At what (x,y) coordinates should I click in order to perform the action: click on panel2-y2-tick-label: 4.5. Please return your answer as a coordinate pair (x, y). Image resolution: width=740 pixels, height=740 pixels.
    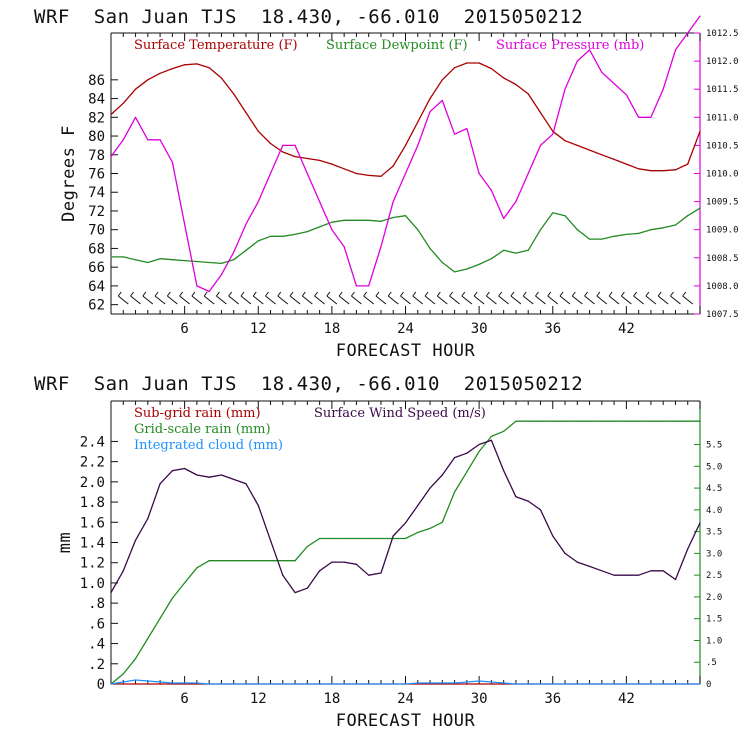
    Looking at the image, I should click on (714, 489).